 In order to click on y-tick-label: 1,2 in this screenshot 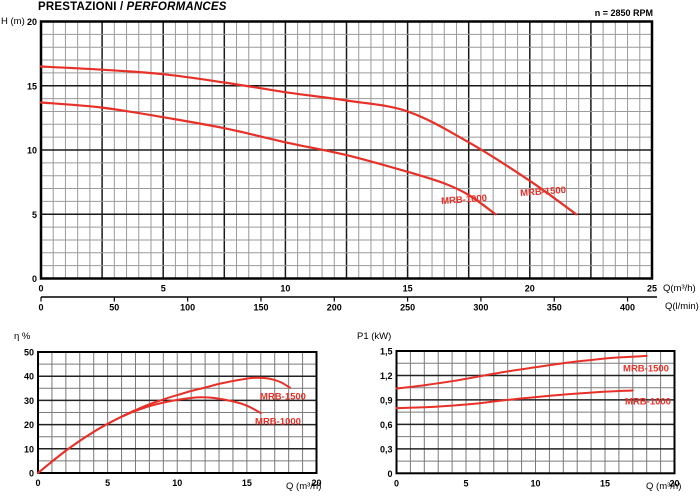, I will do `click(386, 376)`.